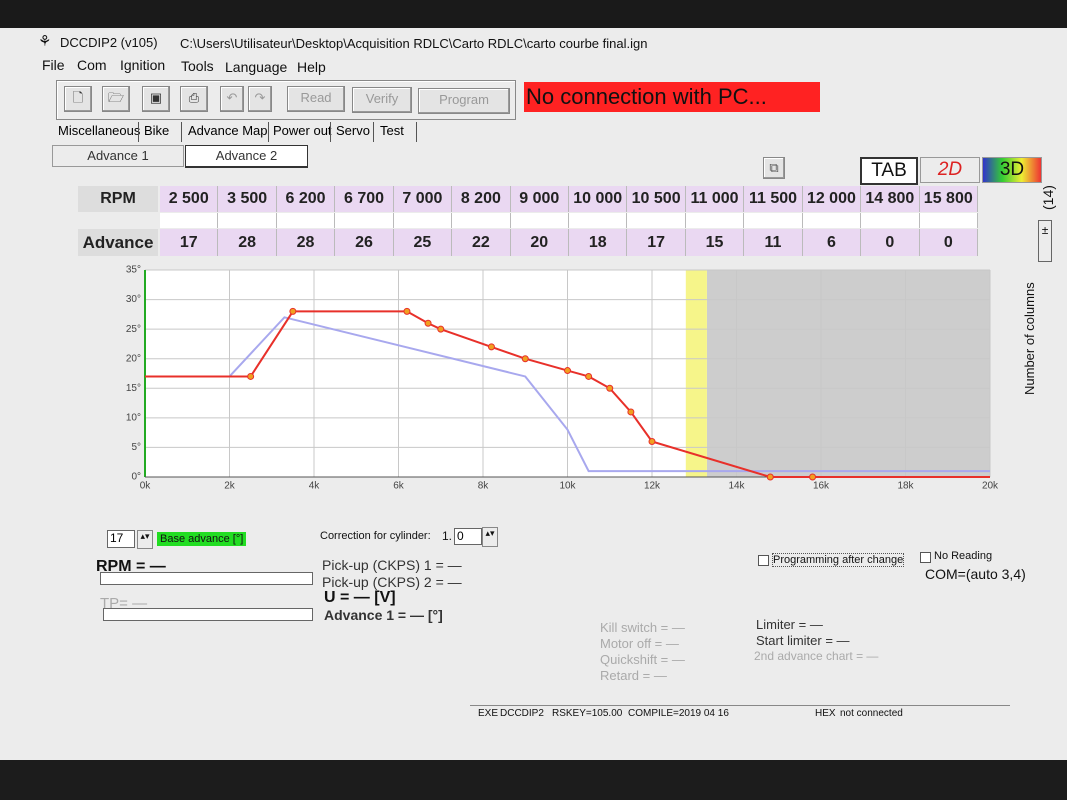 This screenshot has height=800, width=1067. What do you see at coordinates (256, 67) in the screenshot?
I see `menu-item: Language` at bounding box center [256, 67].